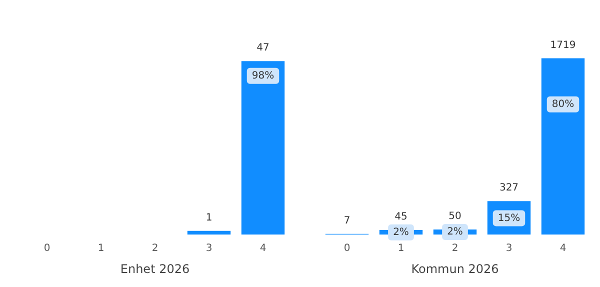 The image size is (600, 287). Describe the element at coordinates (563, 146) in the screenshot. I see `bar` at that location.